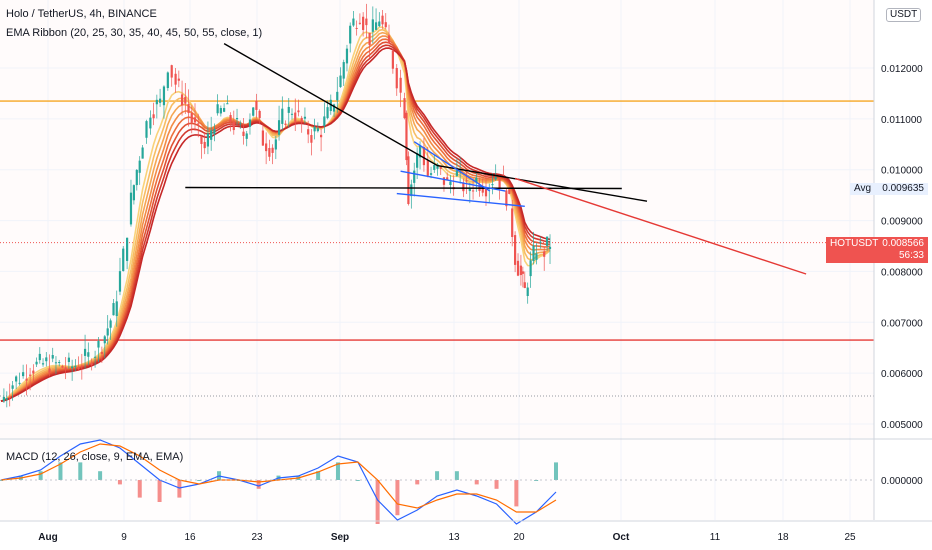 The width and height of the screenshot is (932, 550). Describe the element at coordinates (902, 374) in the screenshot. I see `y-tick-label: 0.006000` at that location.